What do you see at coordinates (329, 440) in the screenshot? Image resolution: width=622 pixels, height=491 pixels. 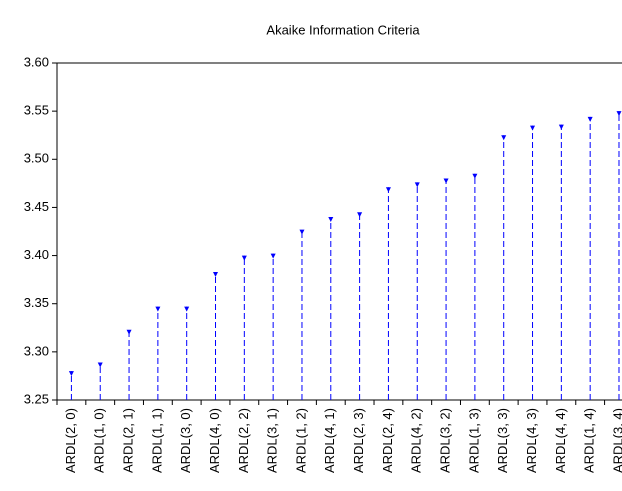 I see `x-tick-label: ARDL(4, 1)` at bounding box center [329, 440].